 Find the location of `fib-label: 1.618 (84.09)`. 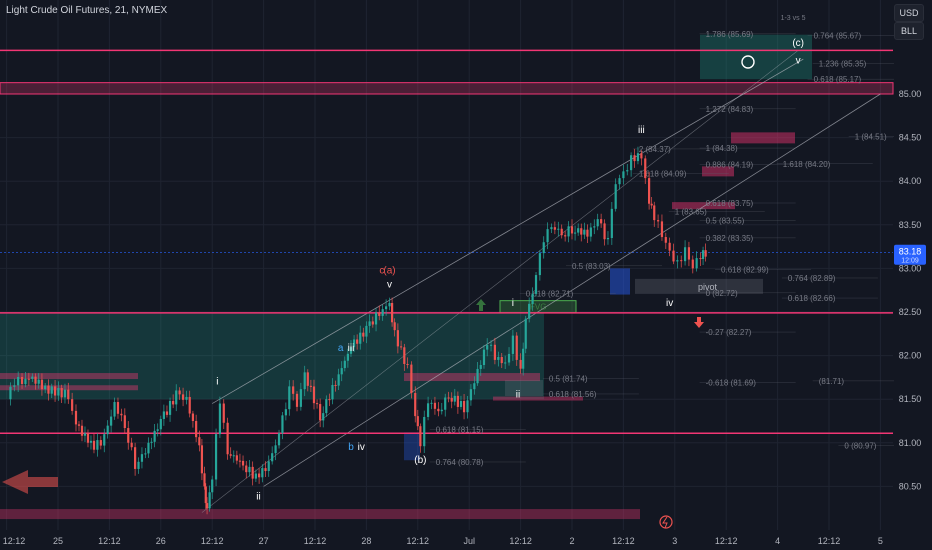

fib-label: 1.618 (84.09) is located at coordinates (663, 173).